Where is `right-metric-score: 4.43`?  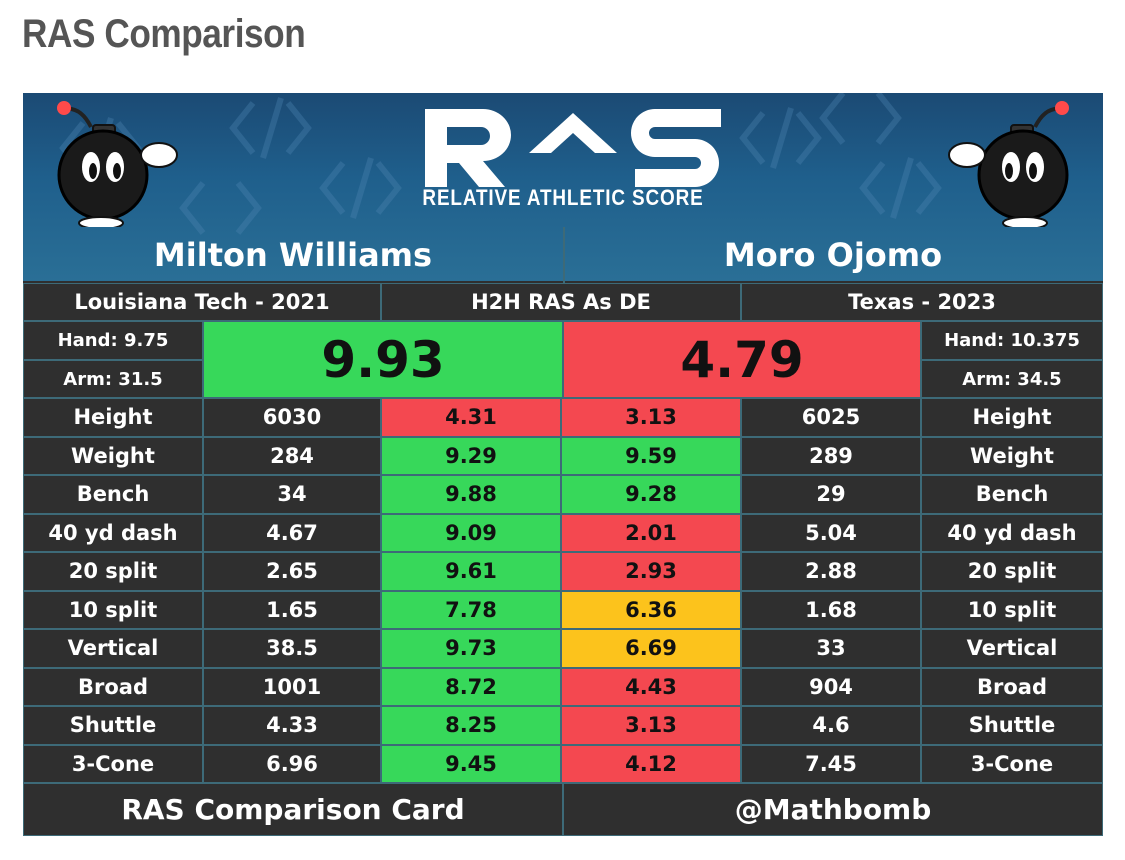 right-metric-score: 4.43 is located at coordinates (651, 686).